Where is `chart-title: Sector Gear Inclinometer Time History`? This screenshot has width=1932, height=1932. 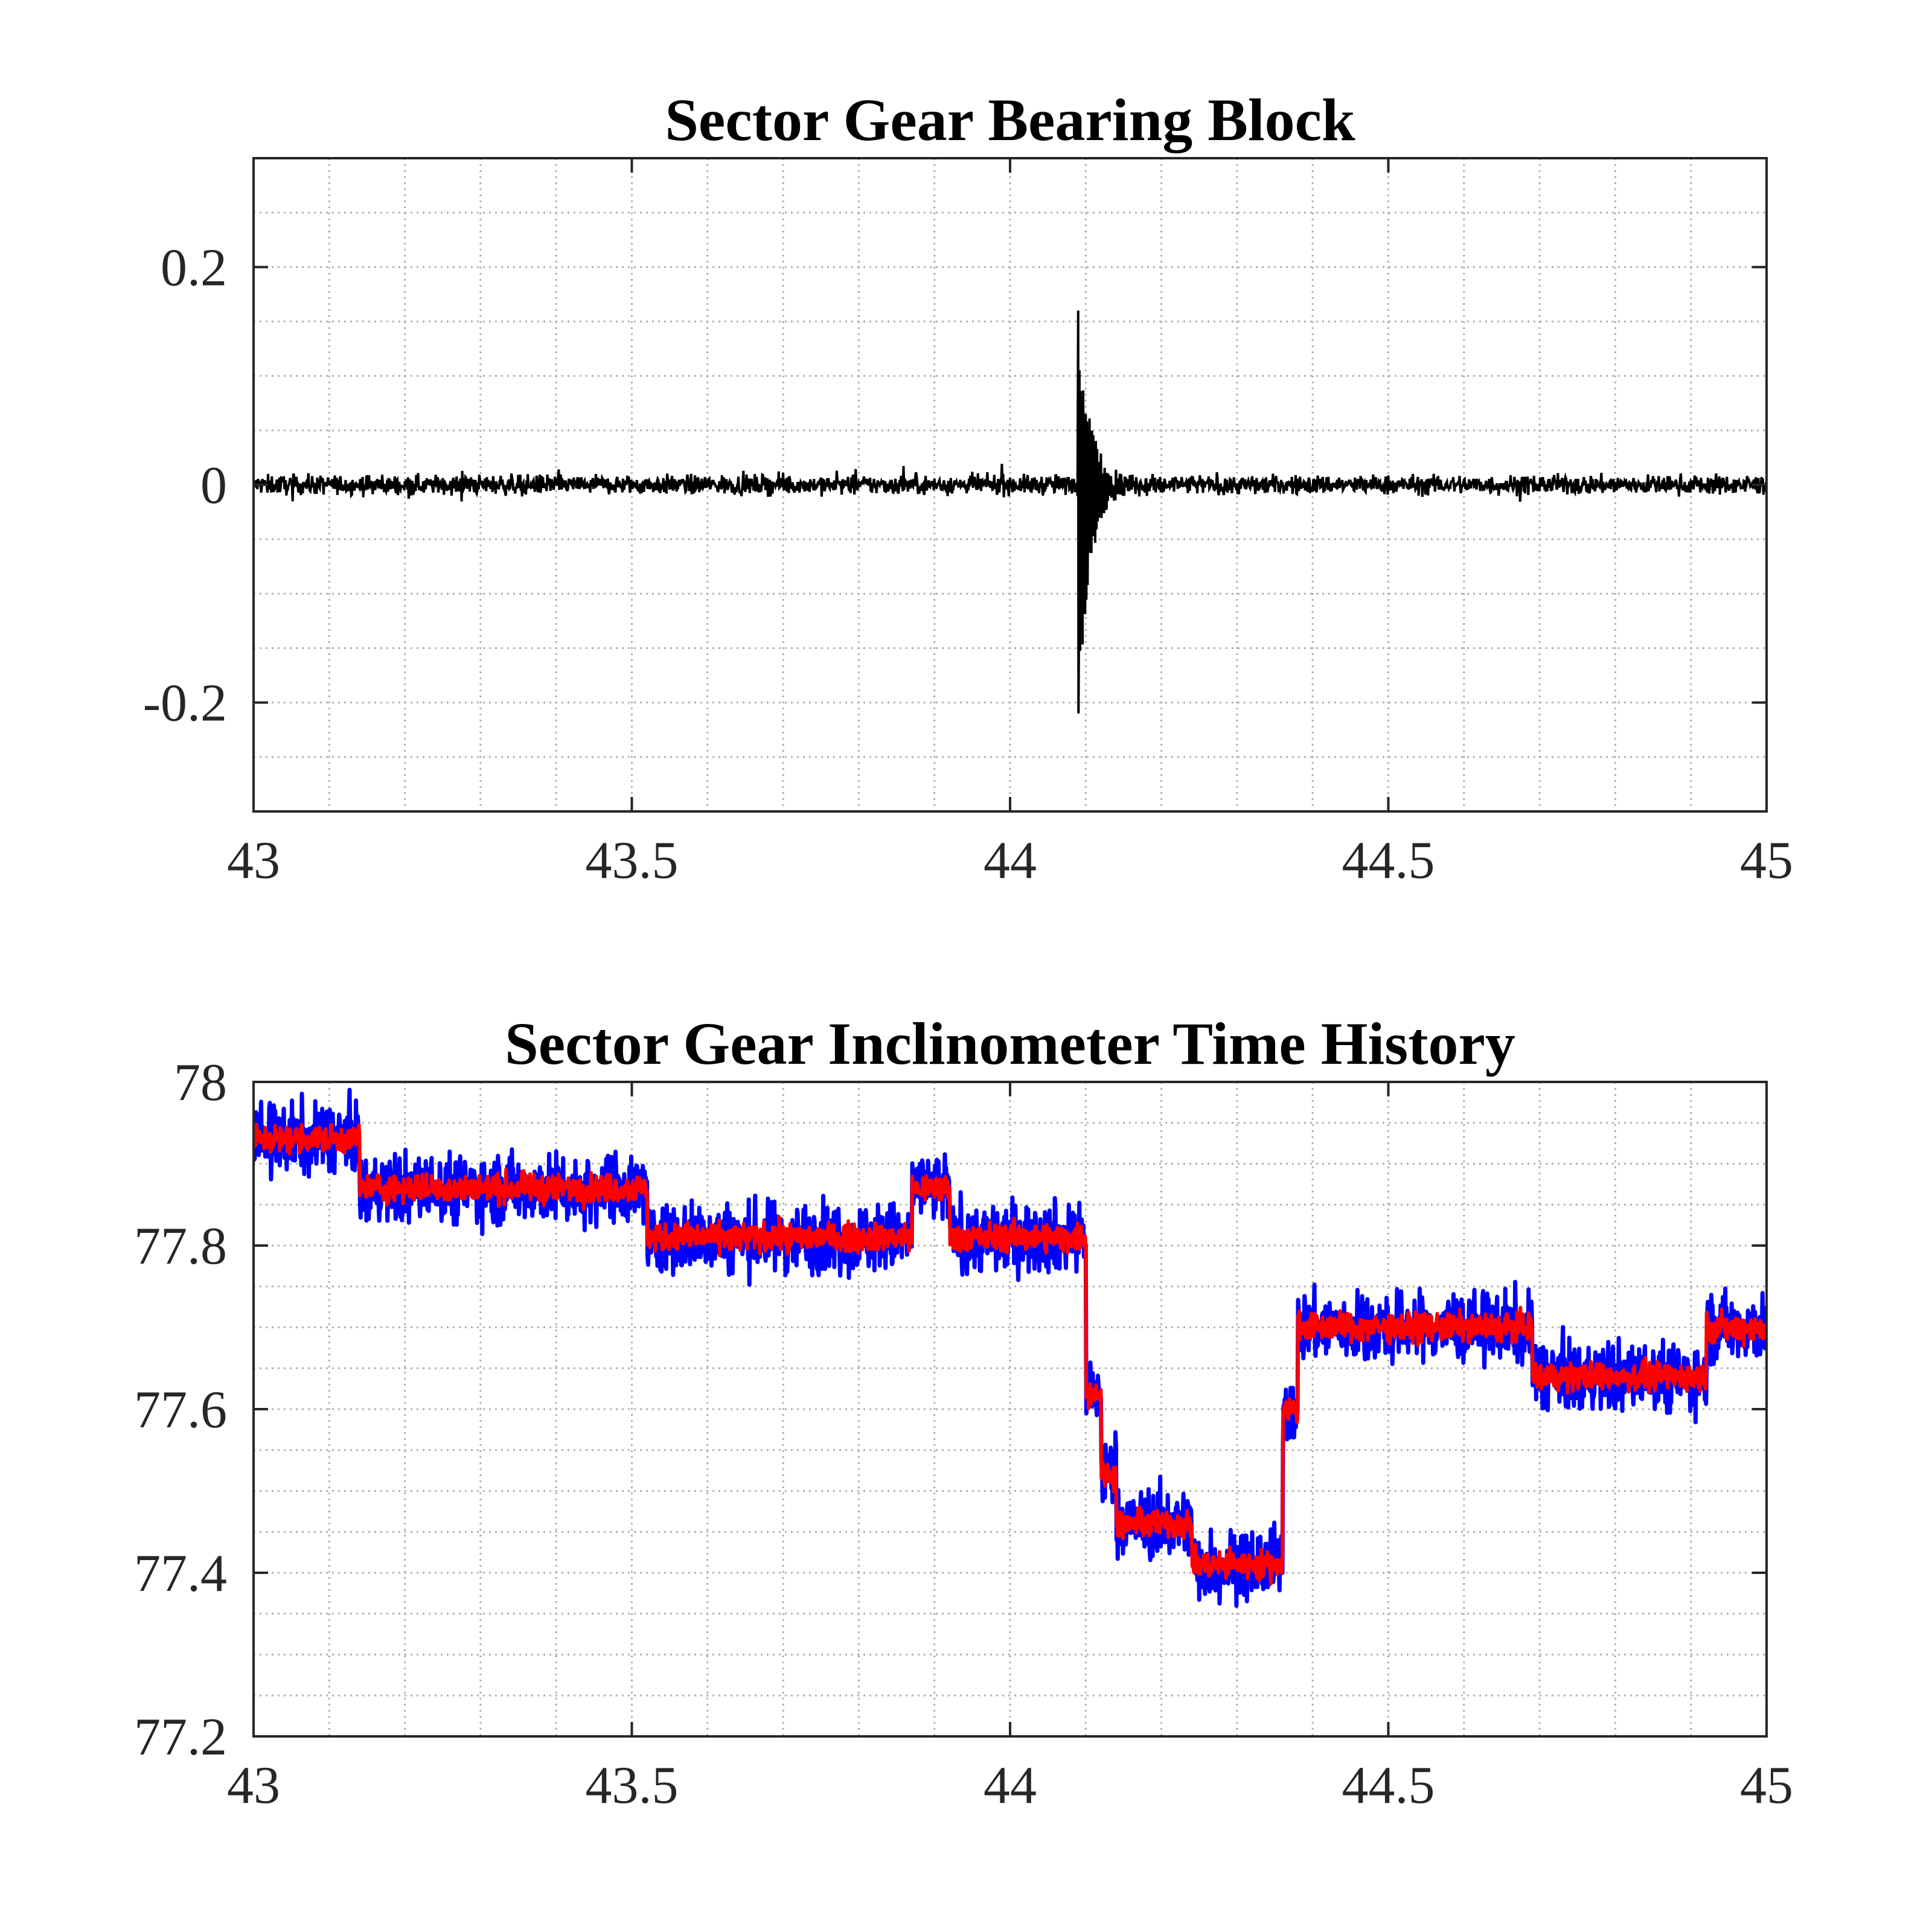 chart-title: Sector Gear Inclinometer Time History is located at coordinates (1010, 1044).